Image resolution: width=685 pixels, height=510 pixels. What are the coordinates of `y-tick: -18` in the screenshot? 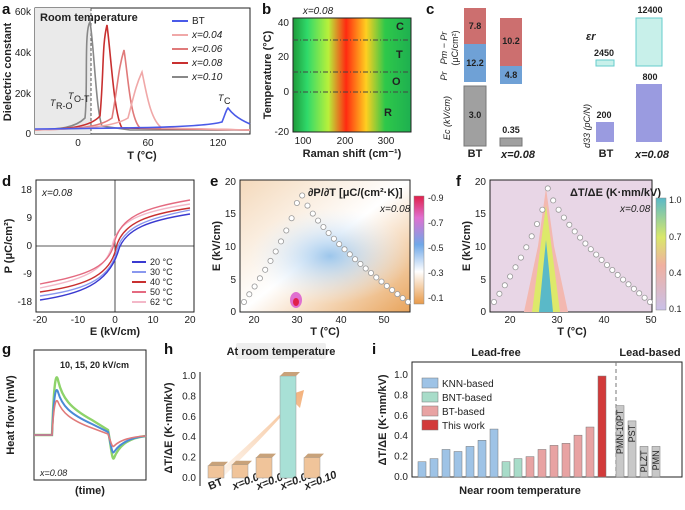 It's located at (25, 302).